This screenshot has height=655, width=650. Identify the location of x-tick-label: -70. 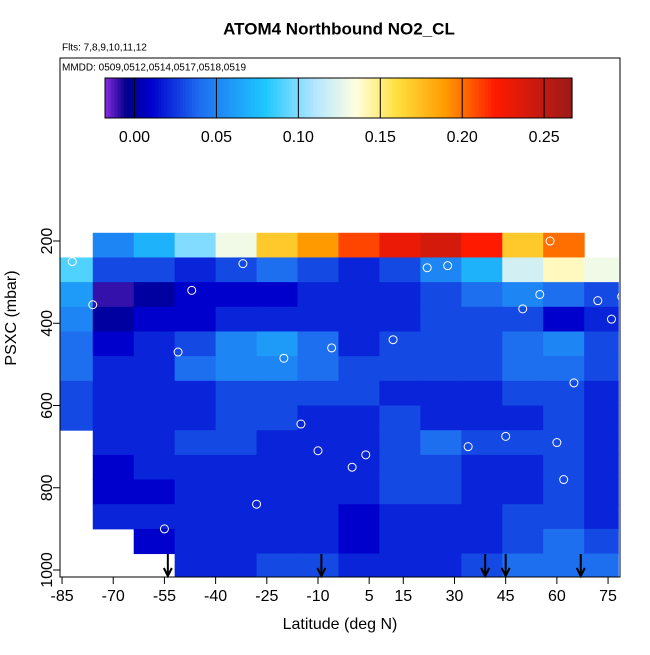
(113, 596).